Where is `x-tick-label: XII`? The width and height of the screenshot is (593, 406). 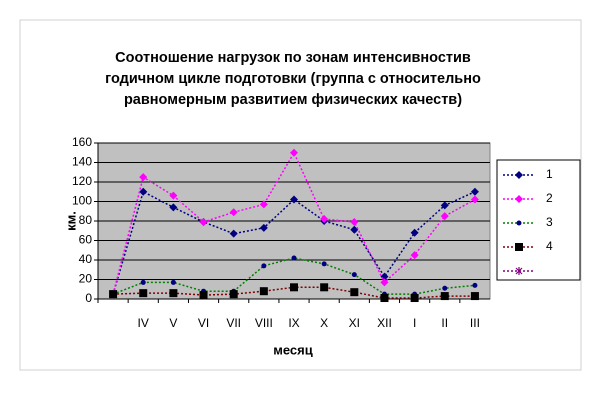
x-tick-label: XII is located at coordinates (384, 323).